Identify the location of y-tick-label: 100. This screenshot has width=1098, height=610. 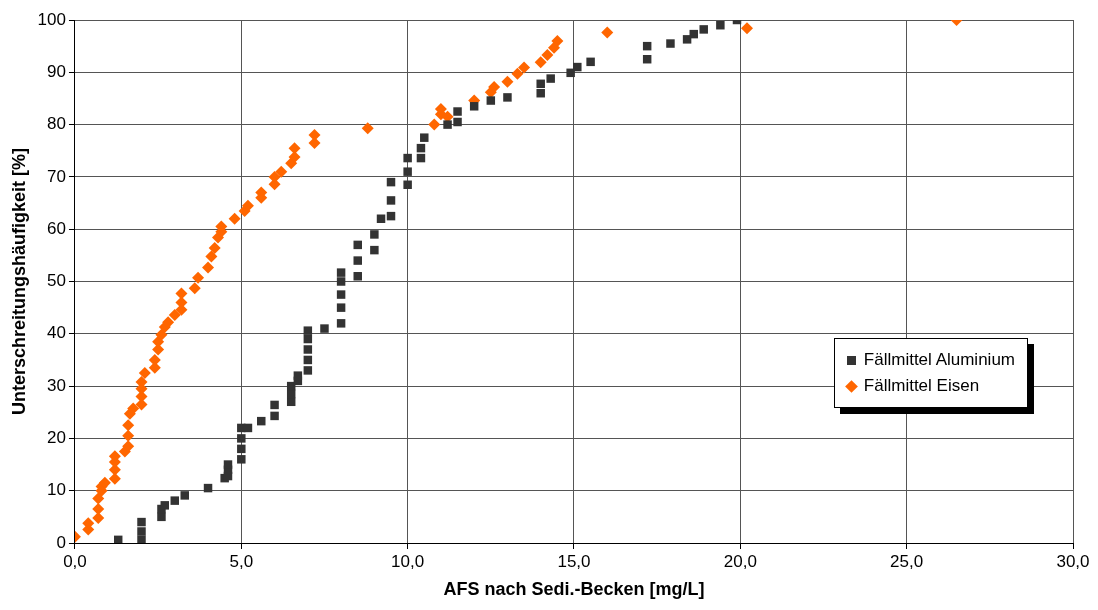
(51, 19).